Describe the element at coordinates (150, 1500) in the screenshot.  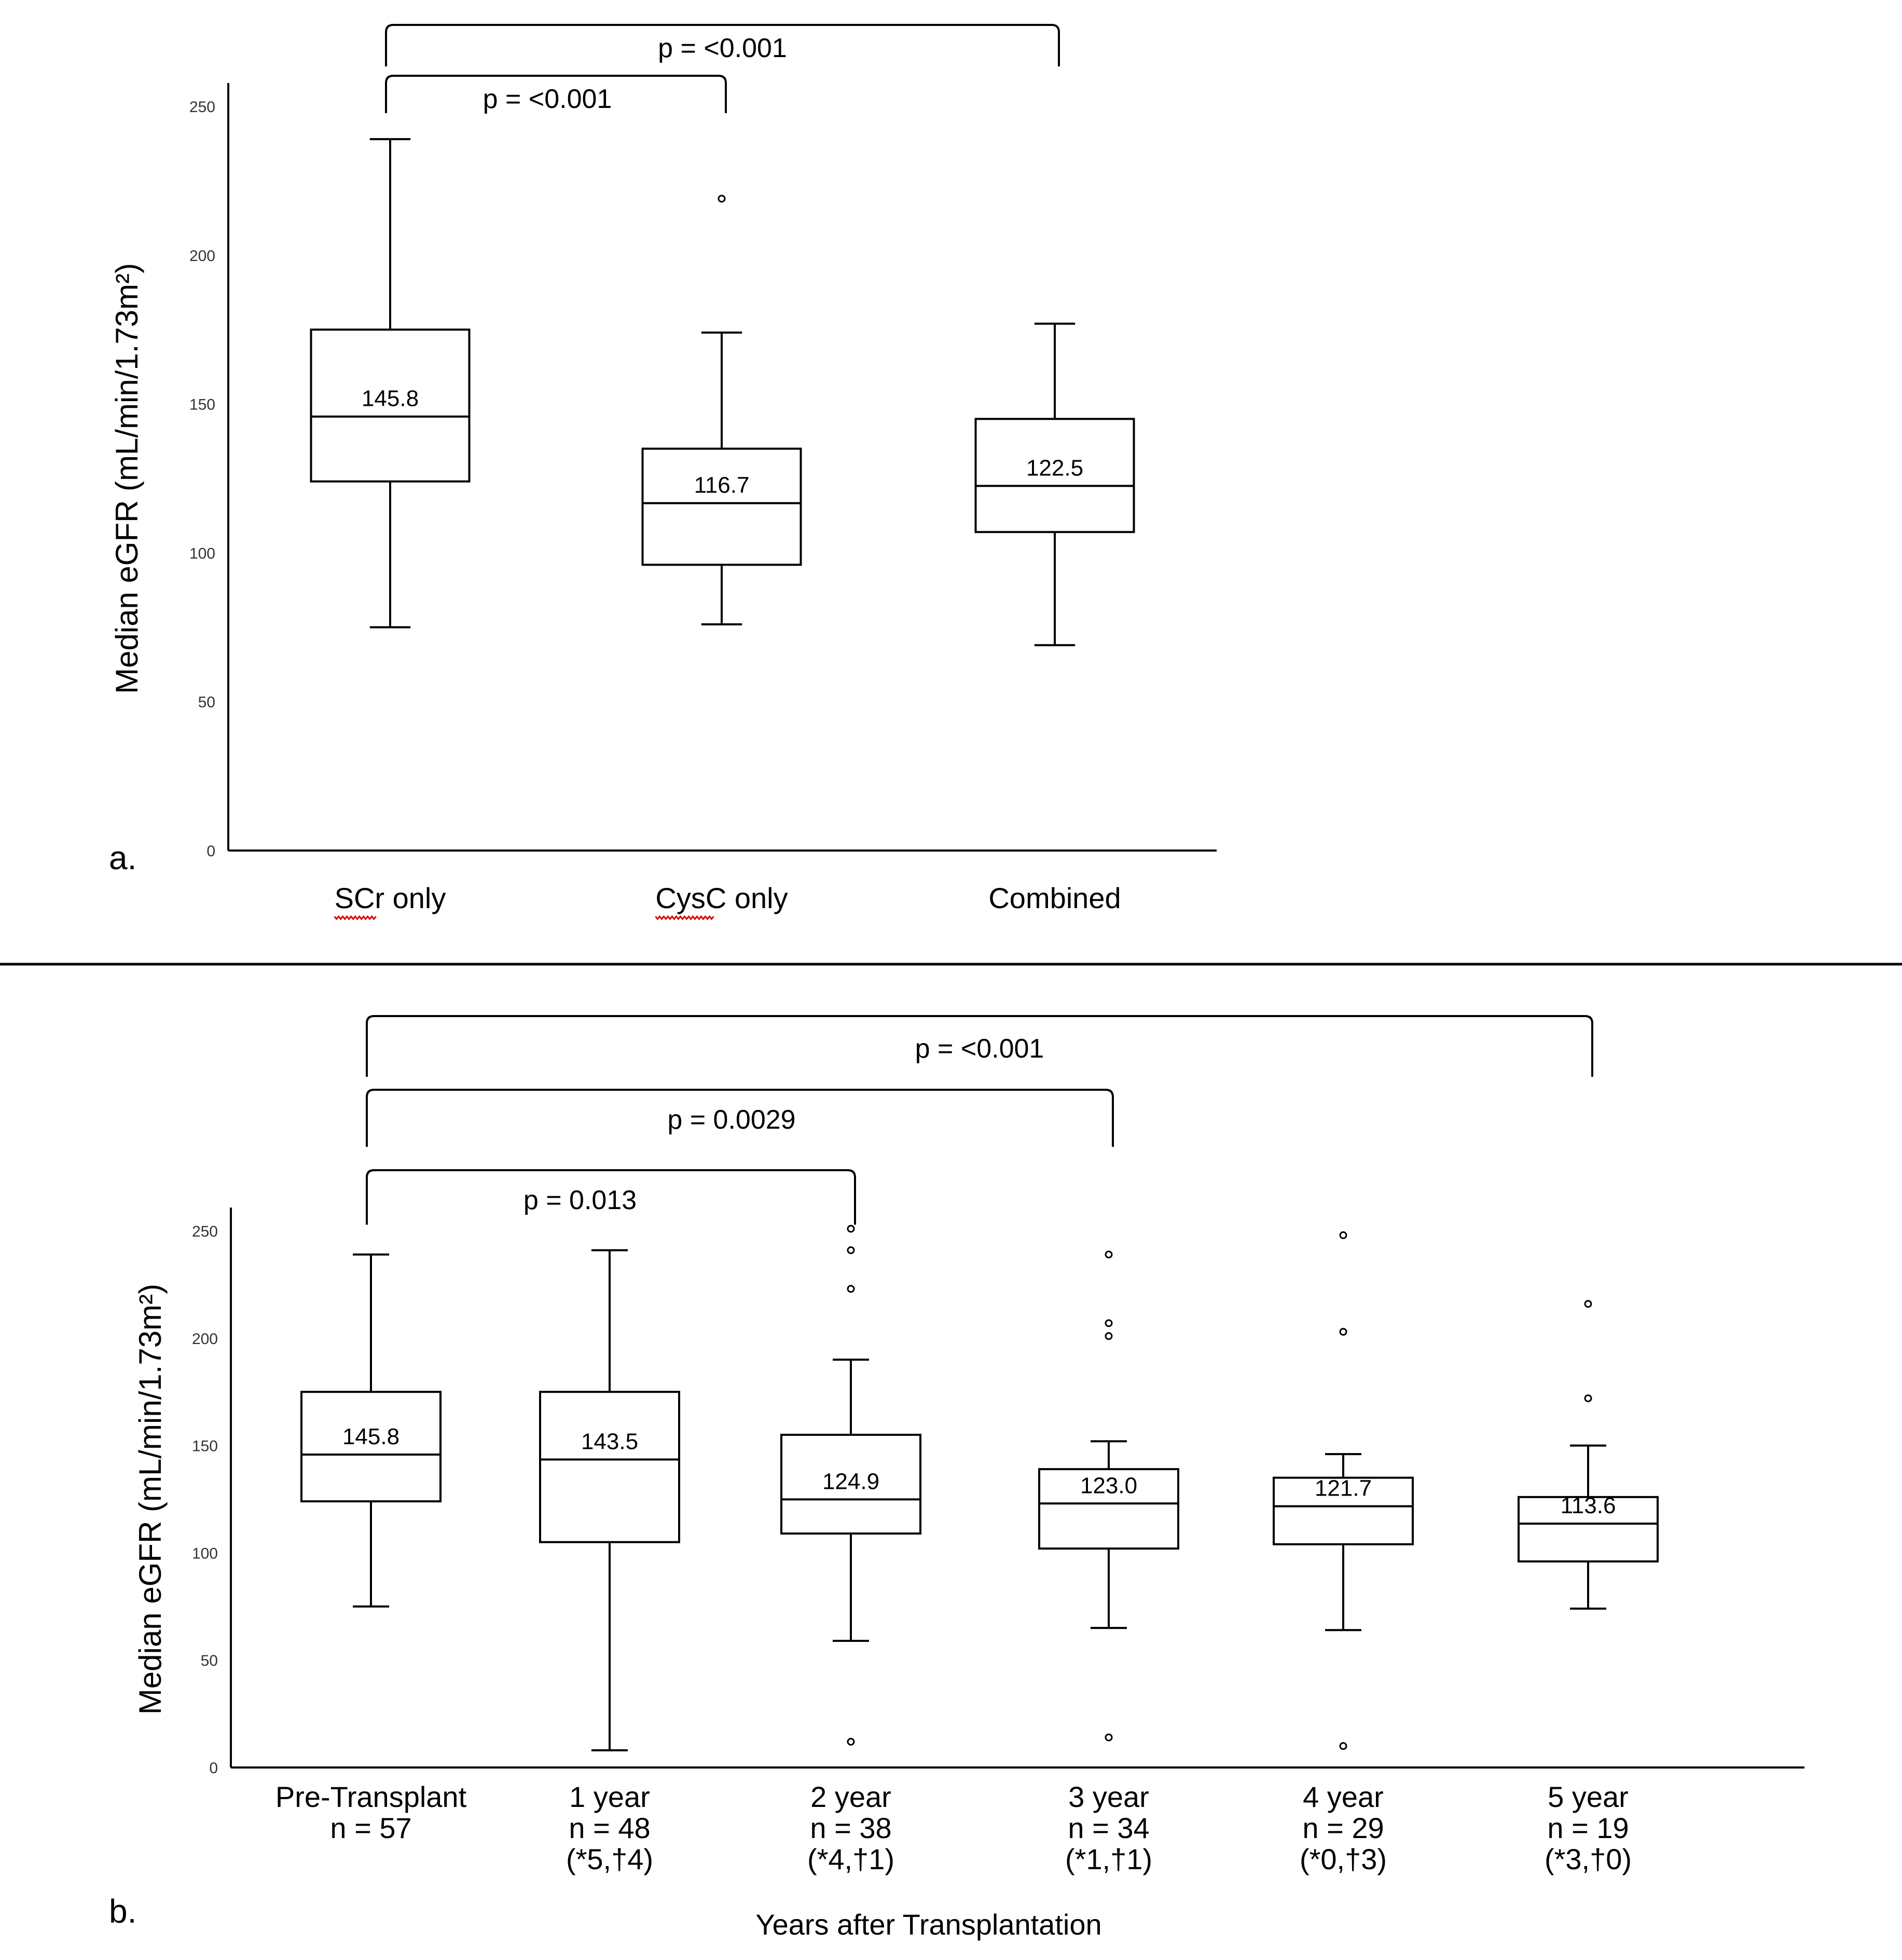
I see `panel-b-y-axis-label: Median eGFR (mL/min/1.73m²)` at that location.